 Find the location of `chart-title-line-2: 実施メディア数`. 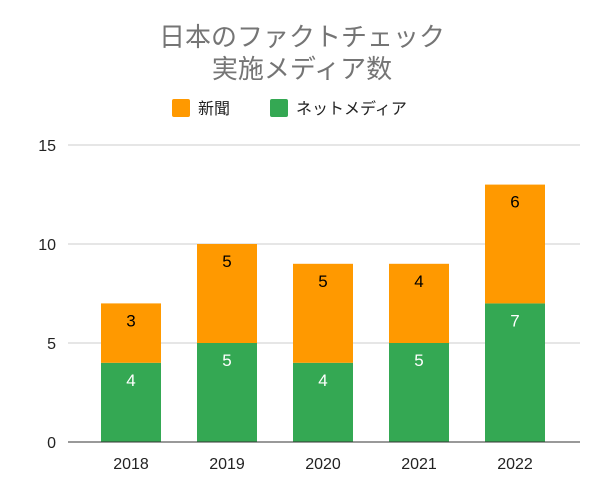

chart-title-line-2: 実施メディア数 is located at coordinates (302, 70).